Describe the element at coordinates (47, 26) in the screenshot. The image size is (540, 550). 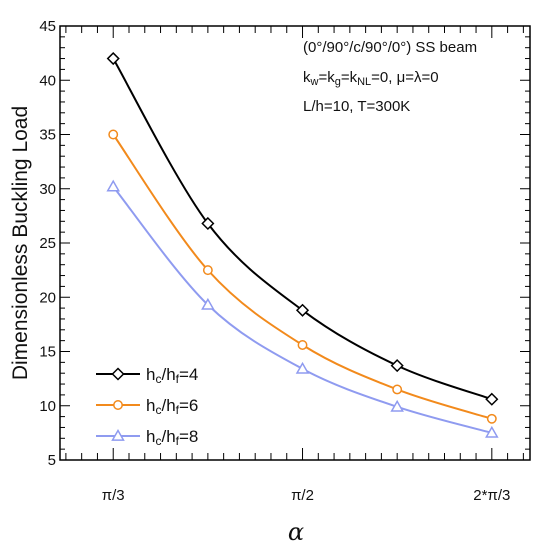
I see `y-tick-label: 45` at that location.